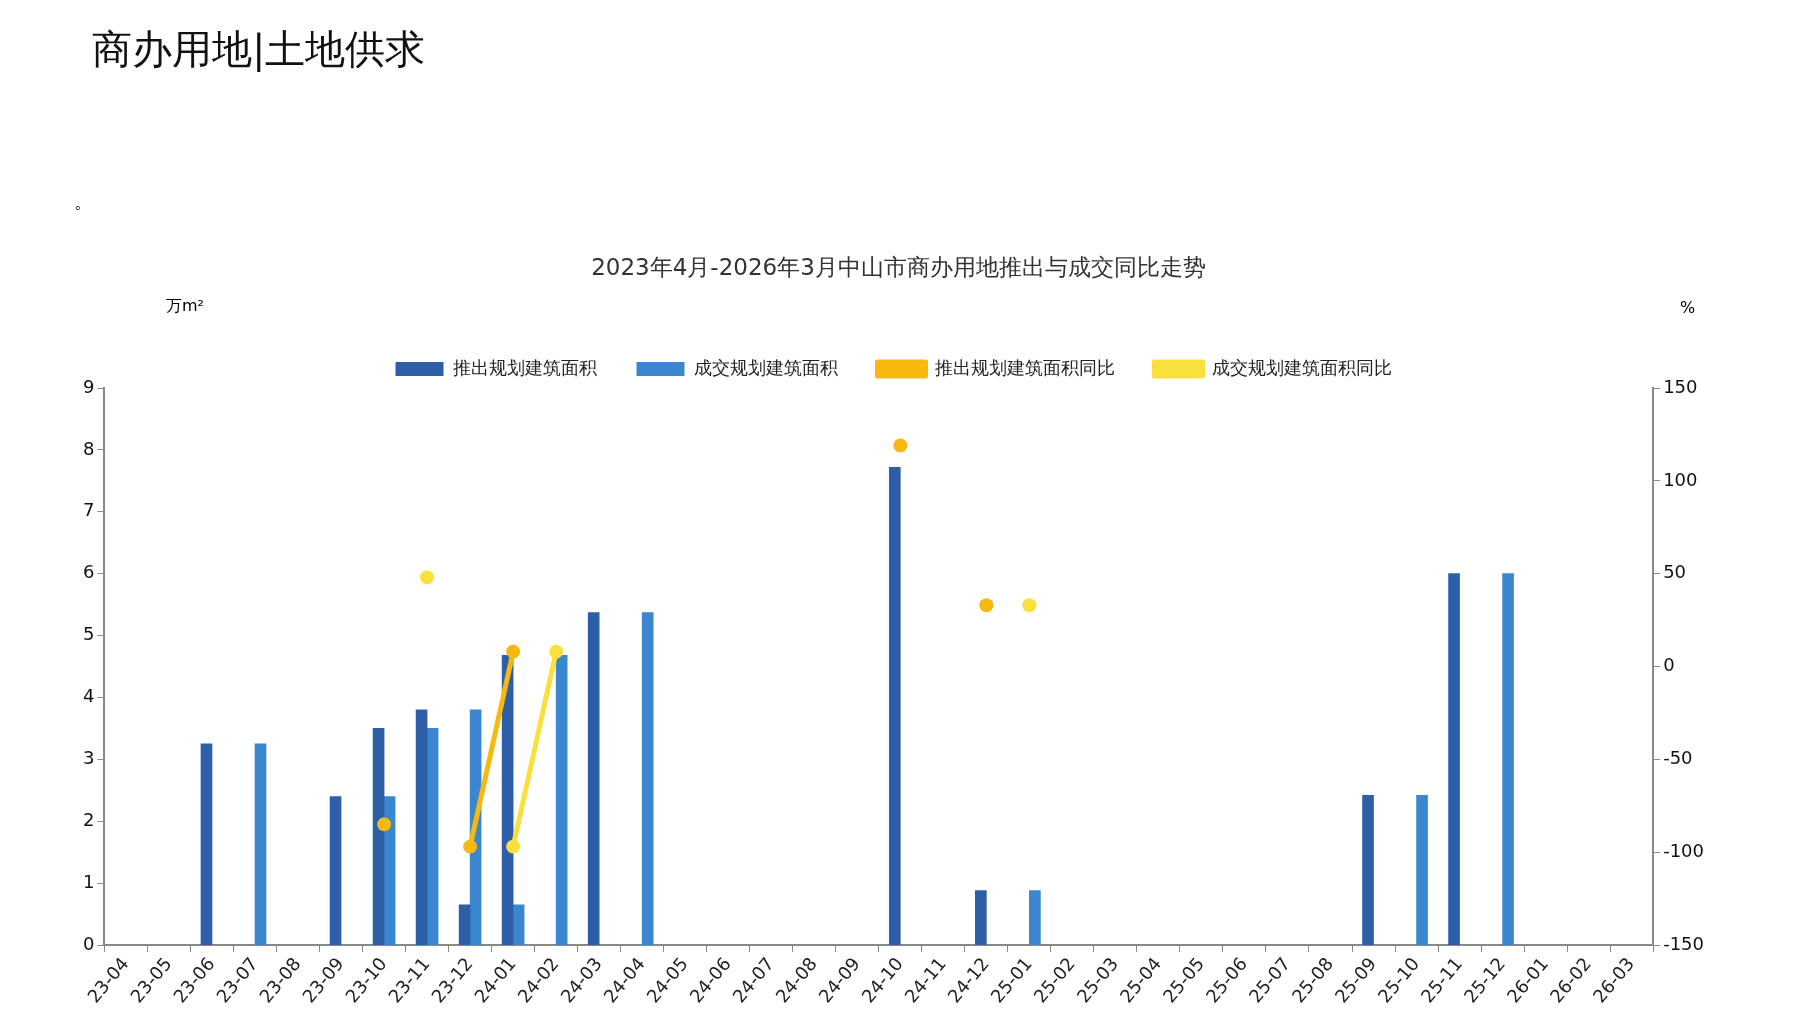  Describe the element at coordinates (765, 367) in the screenshot. I see `legend-label: 成交规划建筑面积` at that location.